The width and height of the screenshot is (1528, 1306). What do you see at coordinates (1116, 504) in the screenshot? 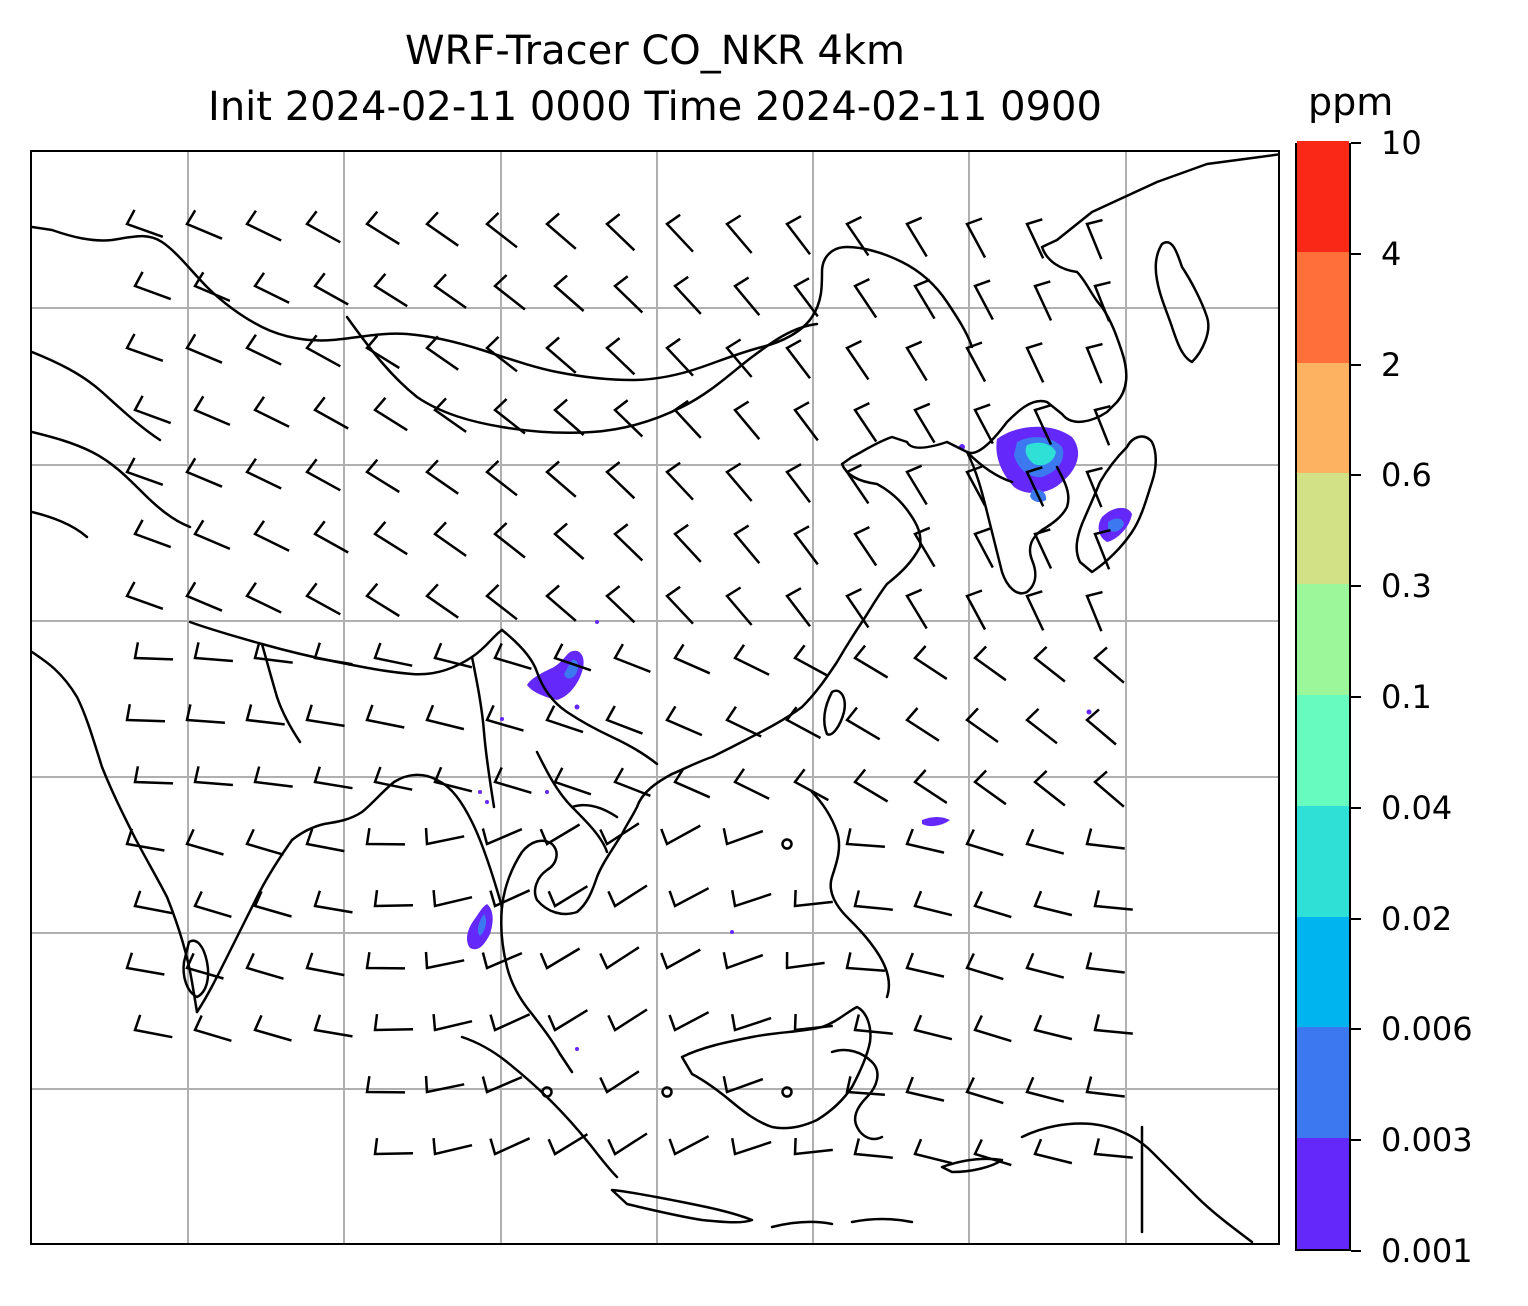
I see `coast-japan-honshu` at bounding box center [1116, 504].